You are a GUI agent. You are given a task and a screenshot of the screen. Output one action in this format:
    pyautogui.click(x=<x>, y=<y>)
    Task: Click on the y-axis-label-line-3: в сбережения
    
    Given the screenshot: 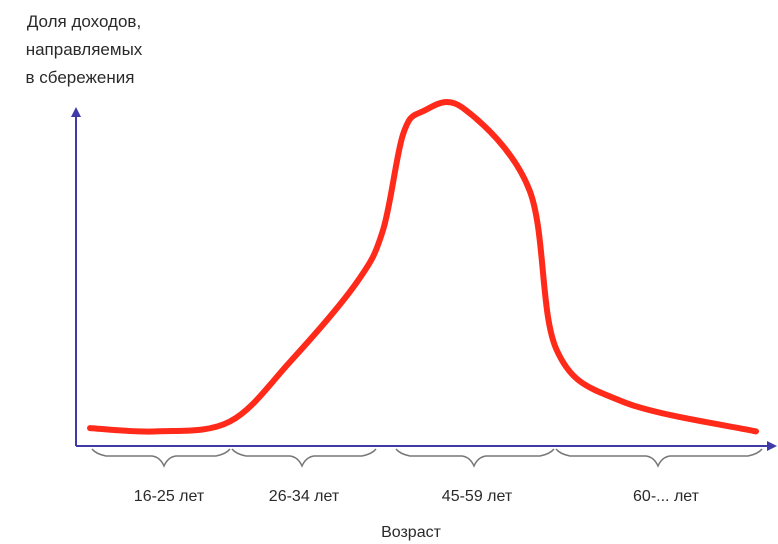 What is the action you would take?
    pyautogui.click(x=80, y=77)
    